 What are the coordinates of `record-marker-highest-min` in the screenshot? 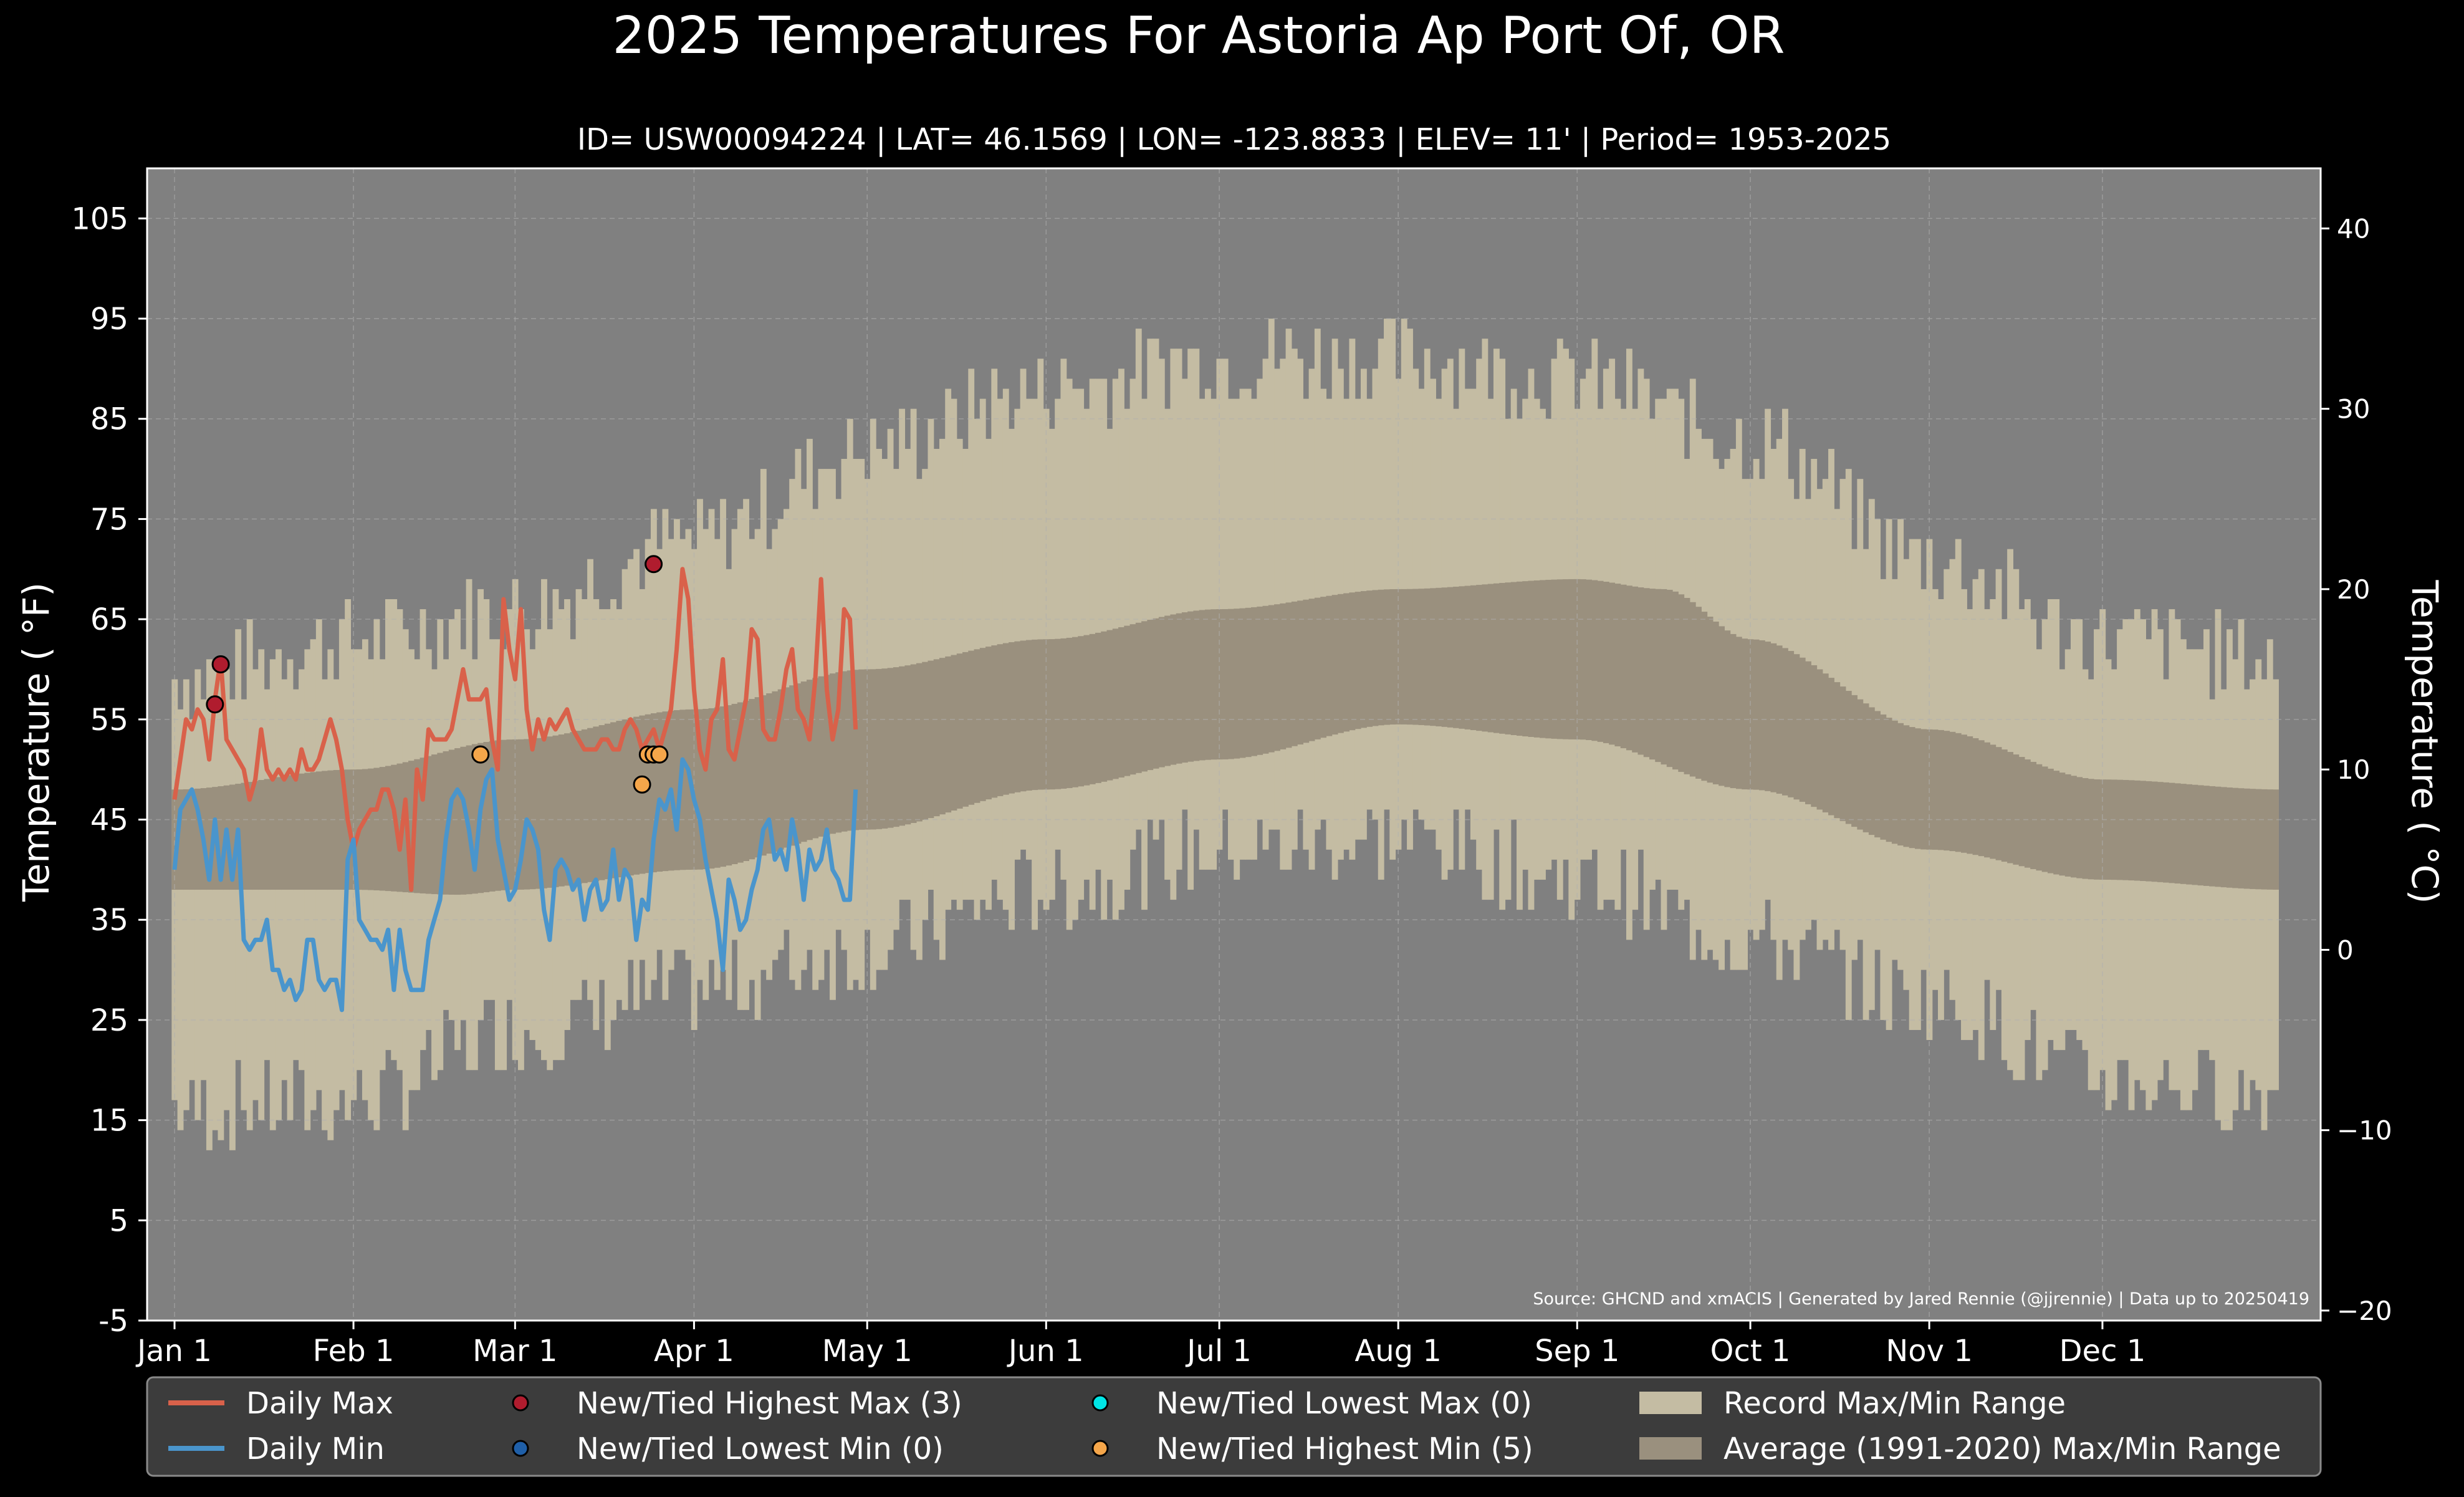 It's located at (659, 754).